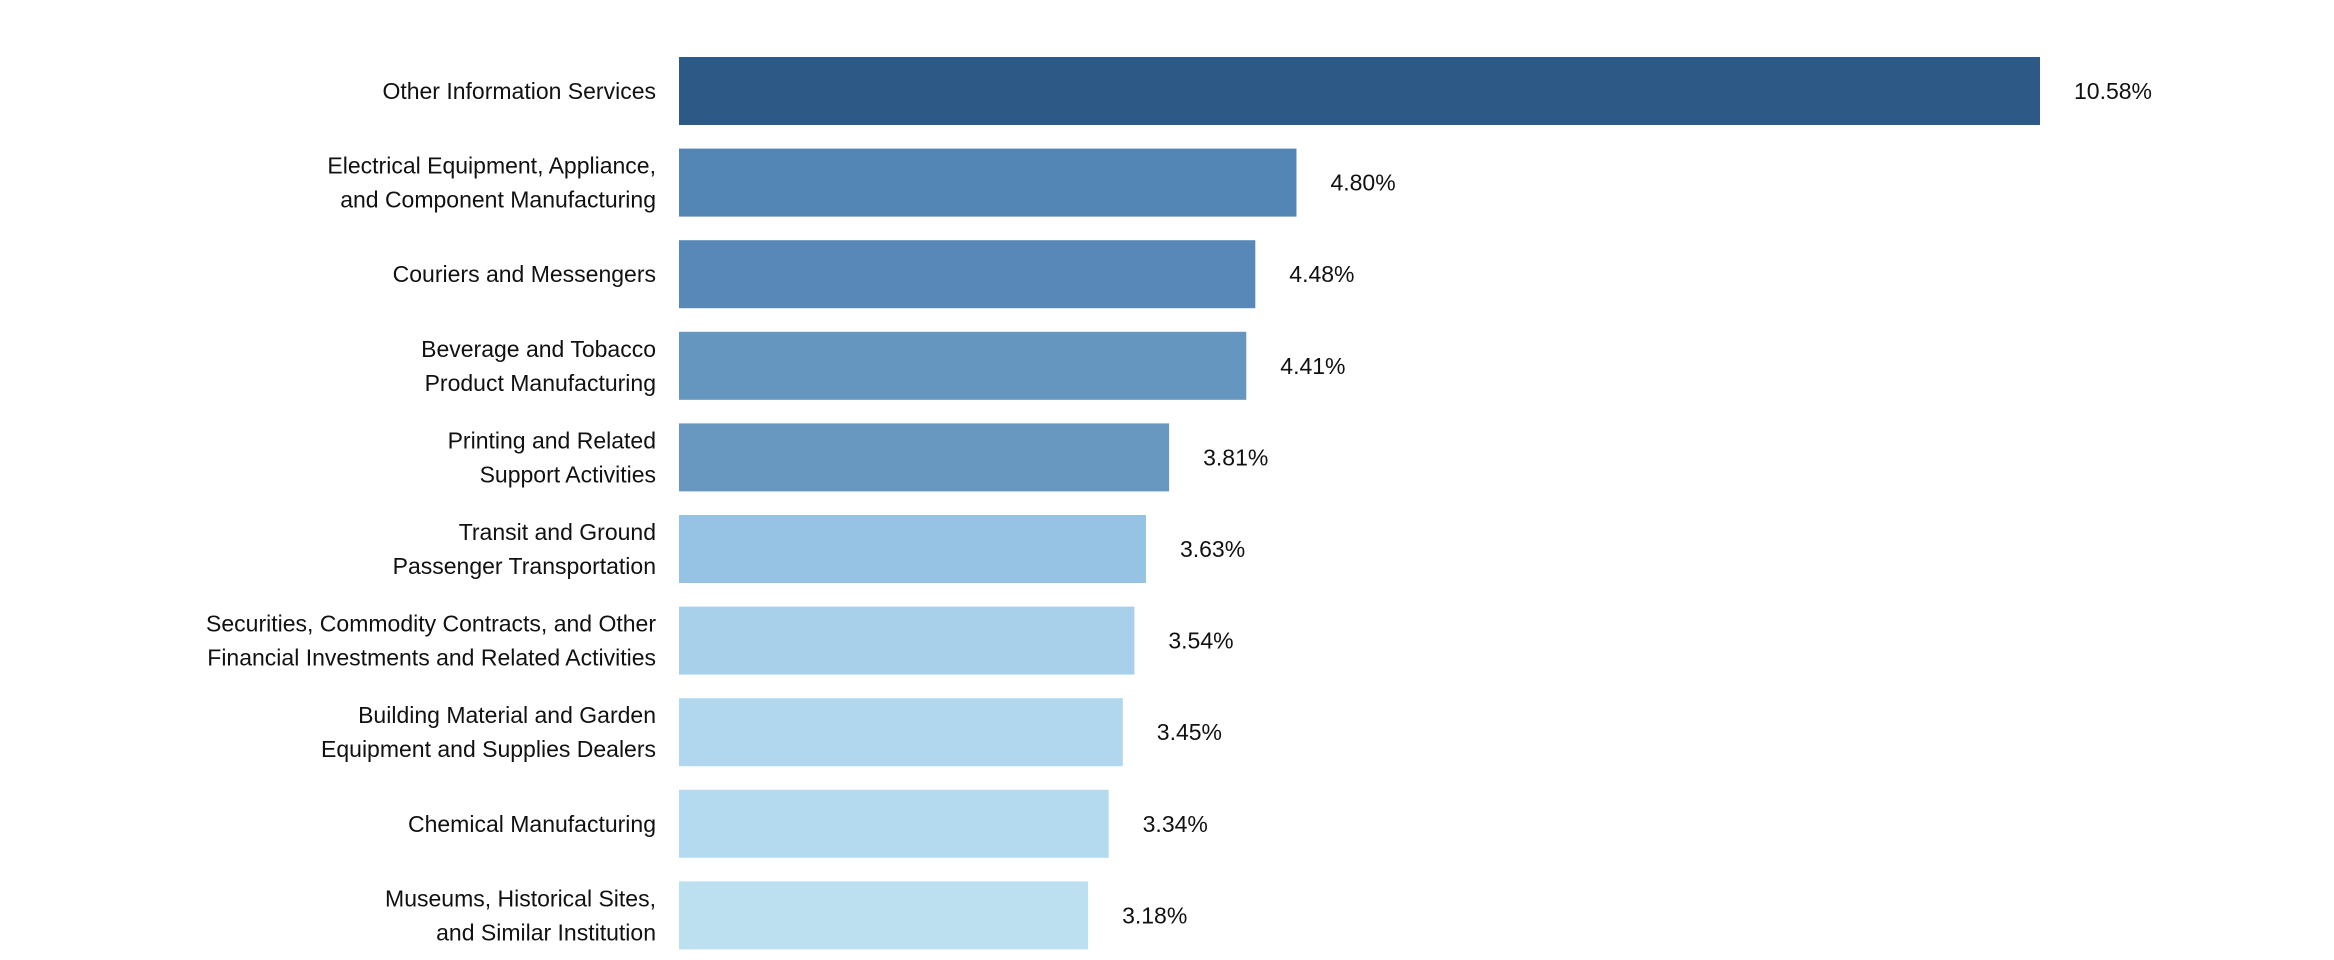 The width and height of the screenshot is (2334, 960). Describe the element at coordinates (538, 349) in the screenshot. I see `category-label-line: Beverage and Tobacco` at that location.